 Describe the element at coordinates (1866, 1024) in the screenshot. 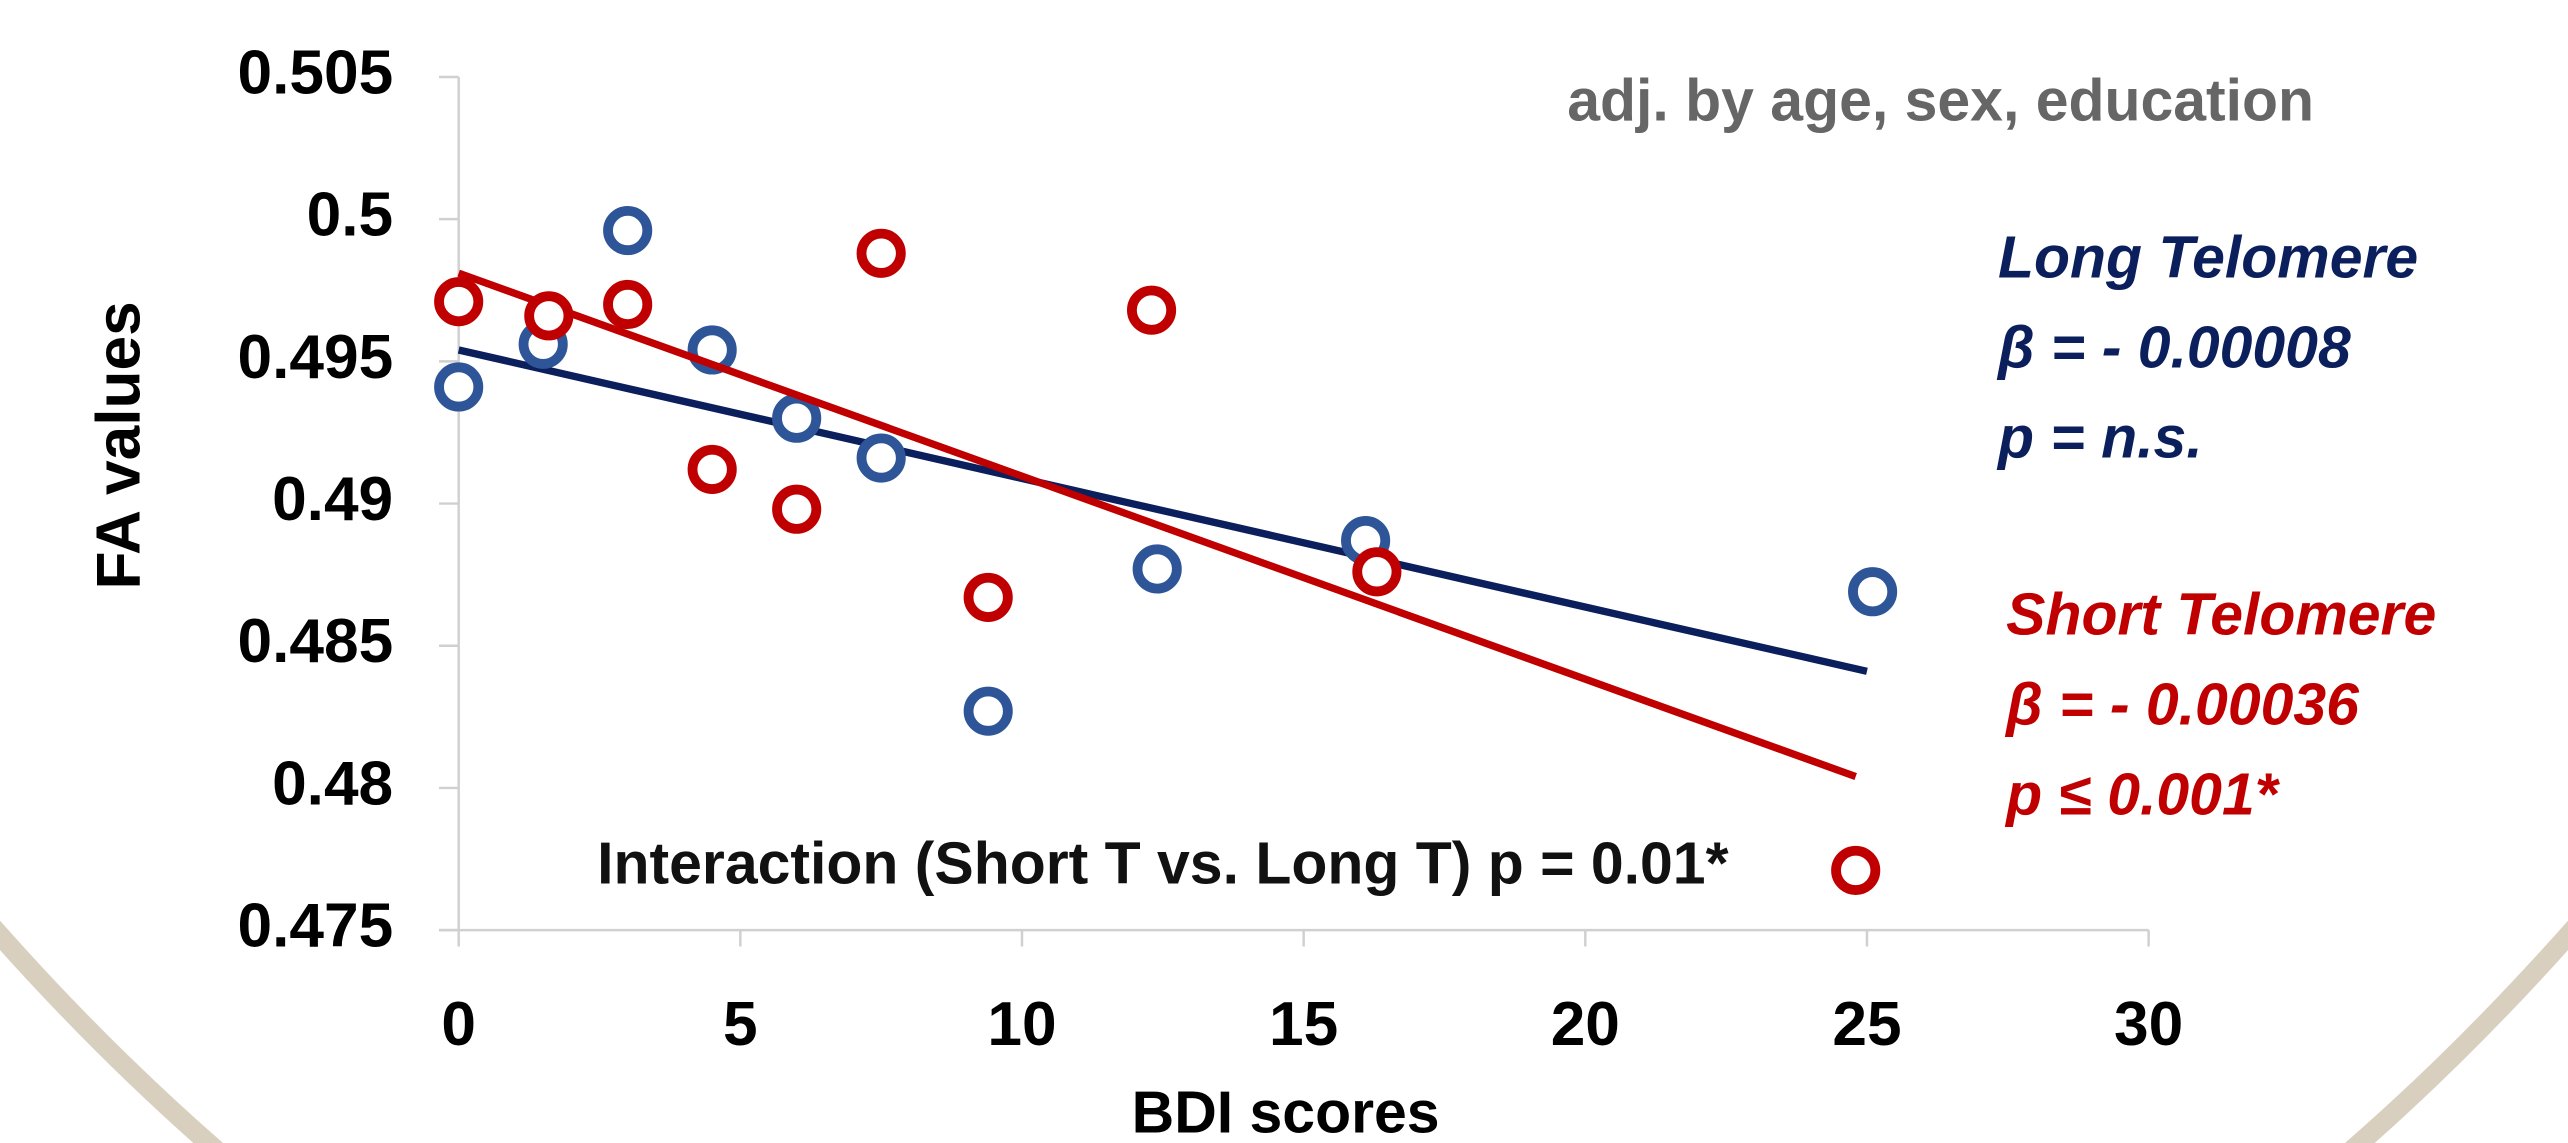

I see `x-tick-label: 25` at that location.